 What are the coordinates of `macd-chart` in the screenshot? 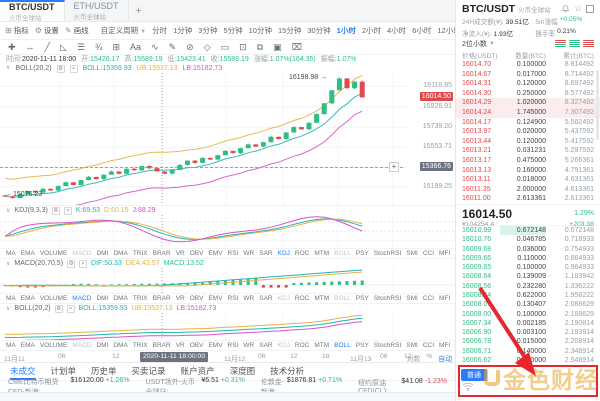 It's located at (227, 280).